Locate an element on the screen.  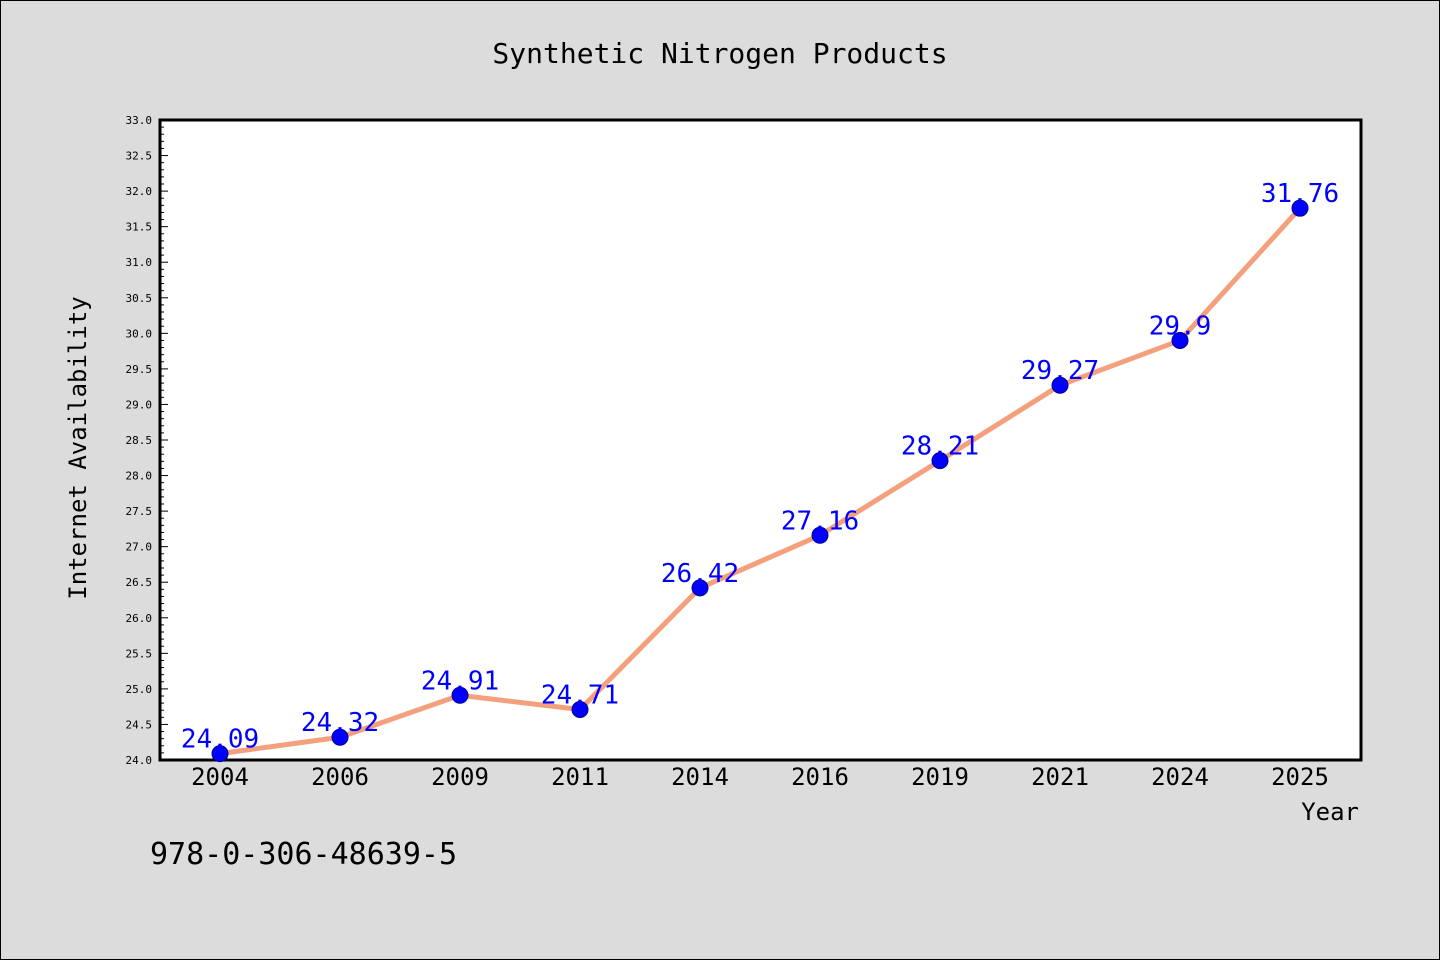
y-tick-label: 28.5 is located at coordinates (139, 440).